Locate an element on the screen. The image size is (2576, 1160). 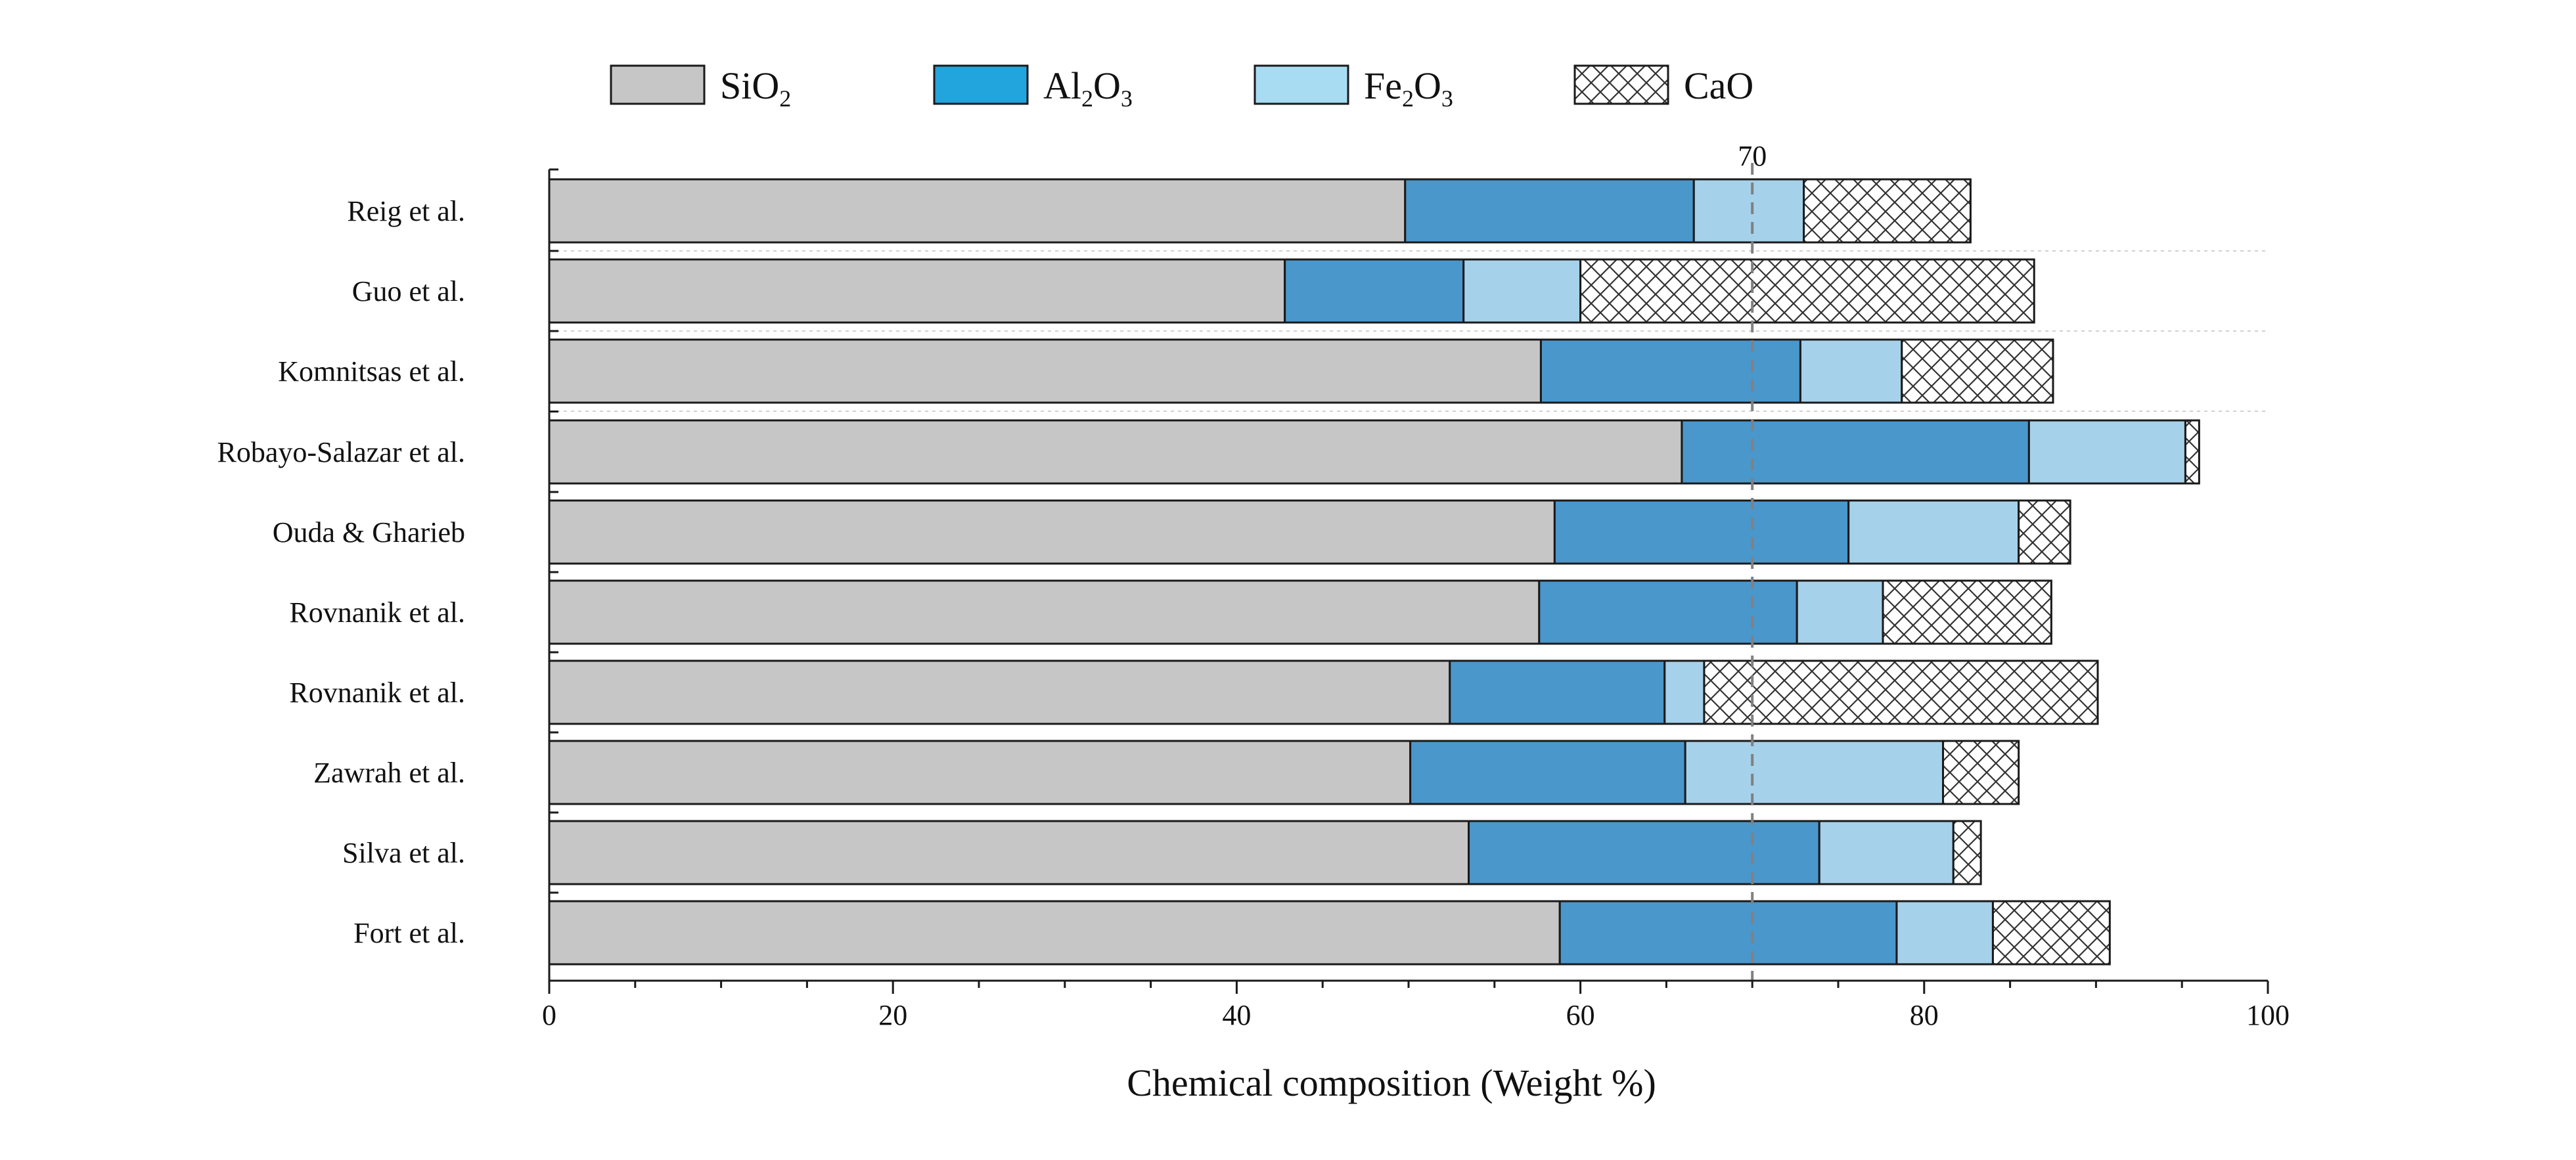
x-axis-title: Chemical composition (Weight %) is located at coordinates (1391, 1082).